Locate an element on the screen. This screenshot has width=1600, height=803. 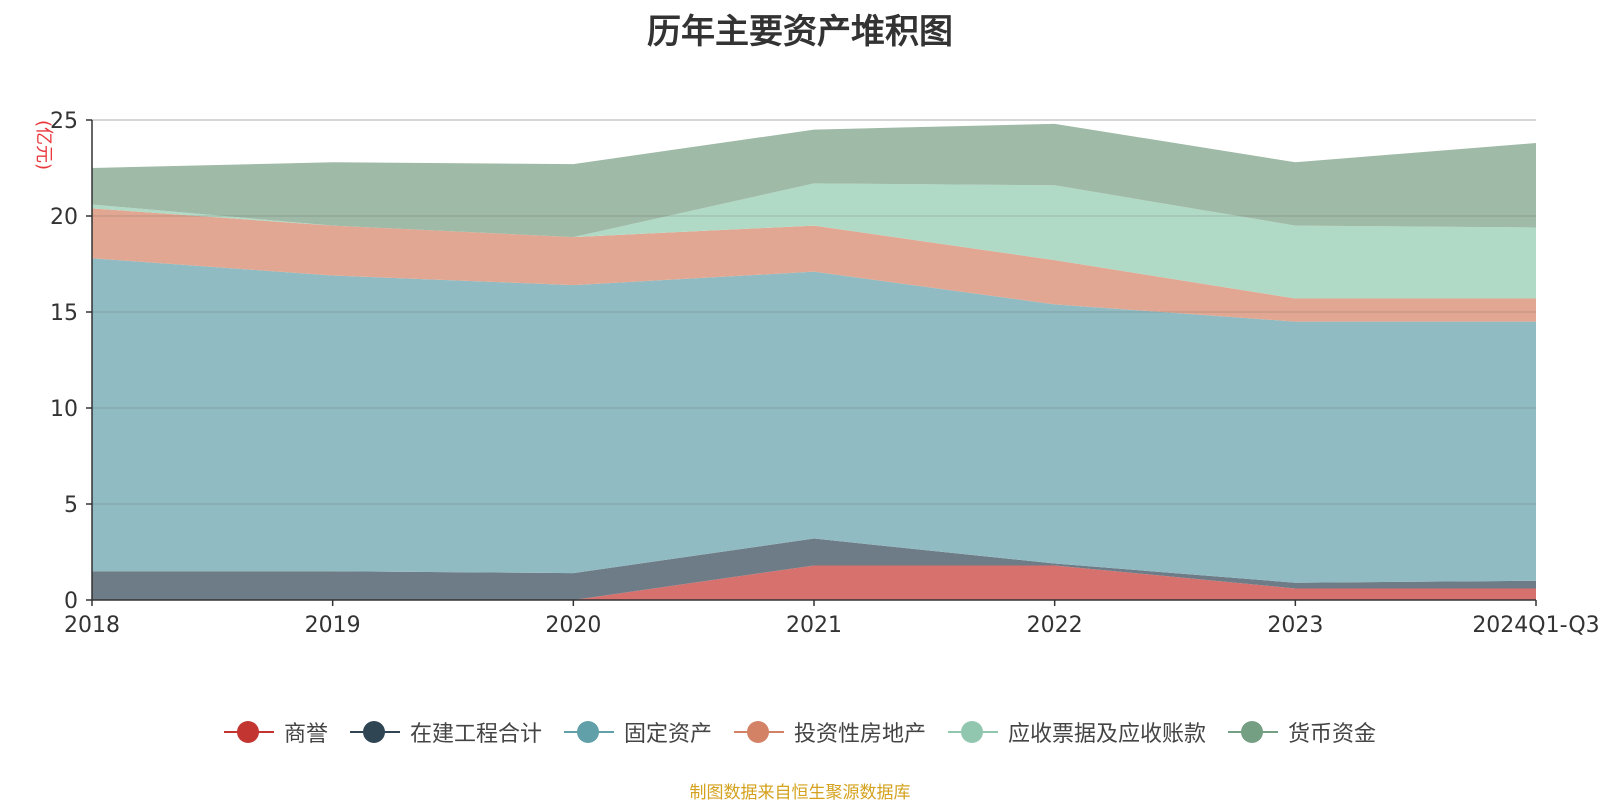
y-tick-label-4: 20 is located at coordinates (64, 217).